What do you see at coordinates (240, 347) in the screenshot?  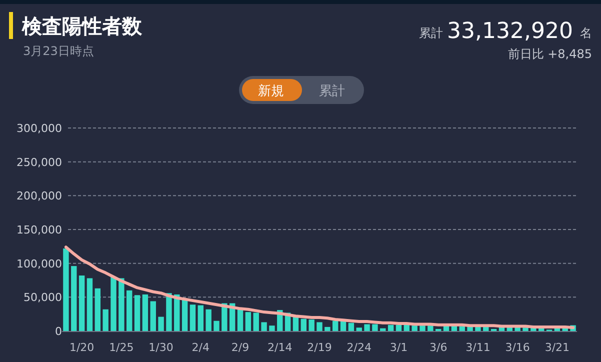 I see `x-tick-label: 2/9` at bounding box center [240, 347].